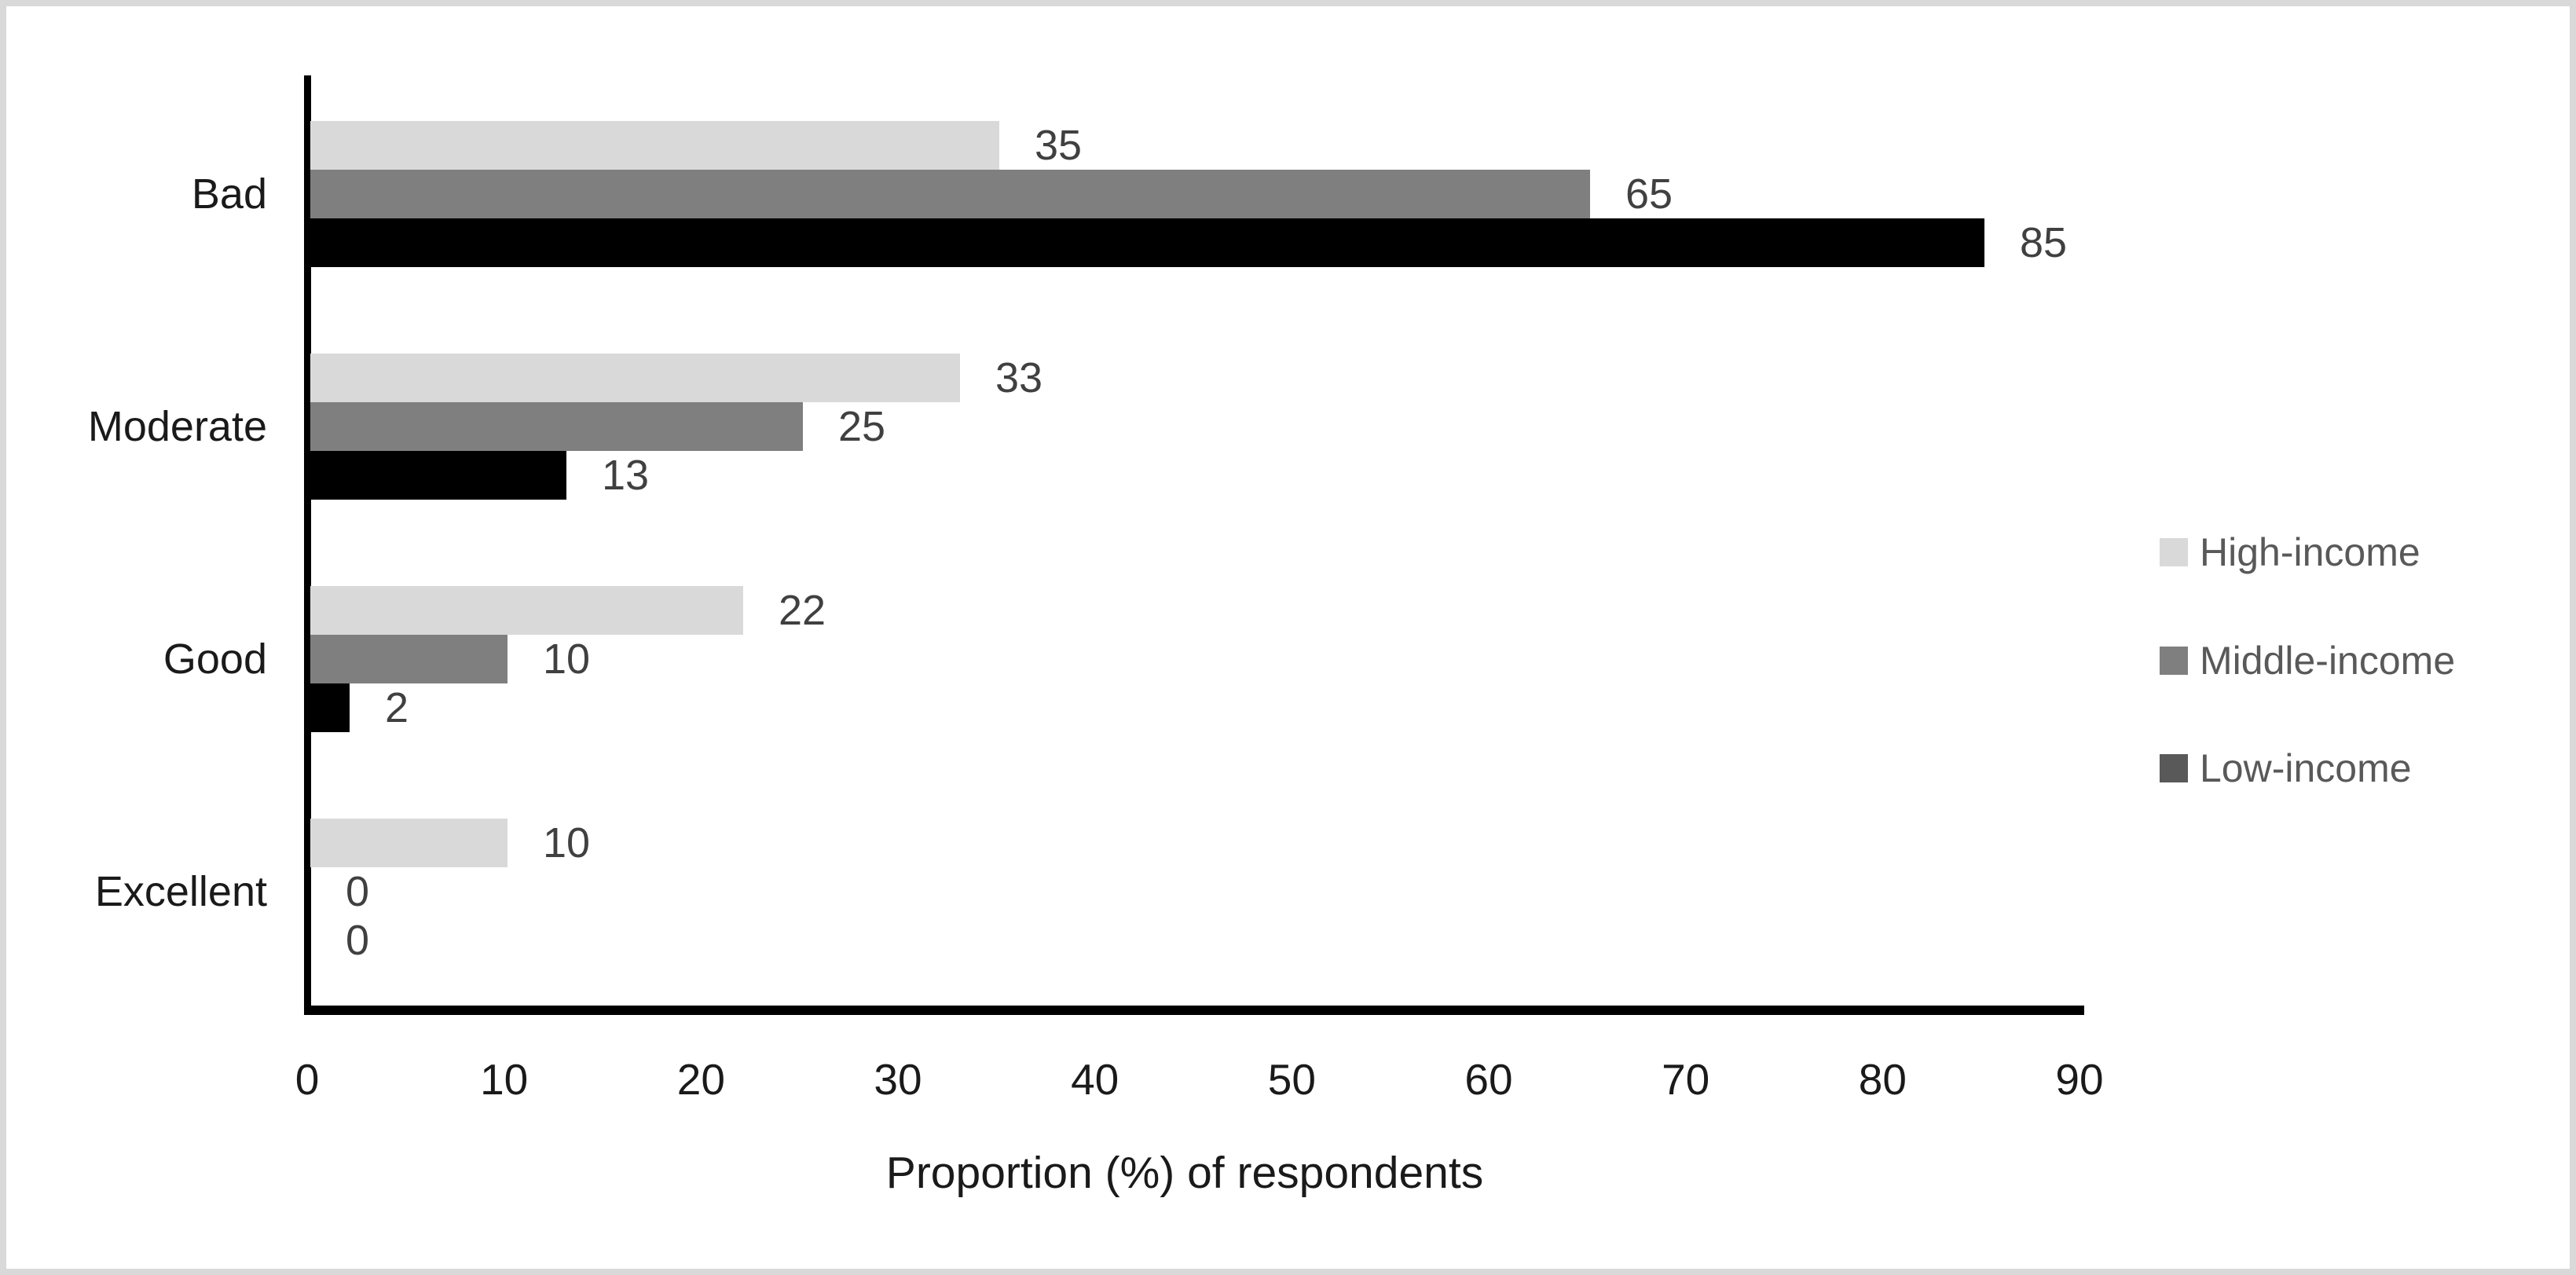 The width and height of the screenshot is (2576, 1275). Describe the element at coordinates (215, 659) in the screenshot. I see `category-label-good: Good` at that location.